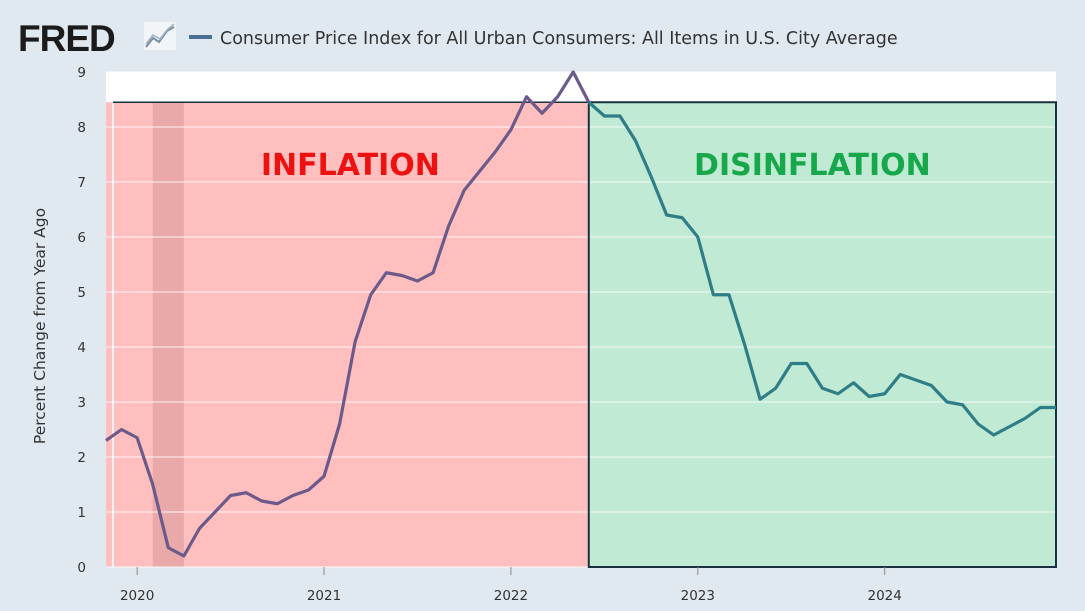 The height and width of the screenshot is (611, 1085). I want to click on x-tick-label: 2022, so click(511, 596).